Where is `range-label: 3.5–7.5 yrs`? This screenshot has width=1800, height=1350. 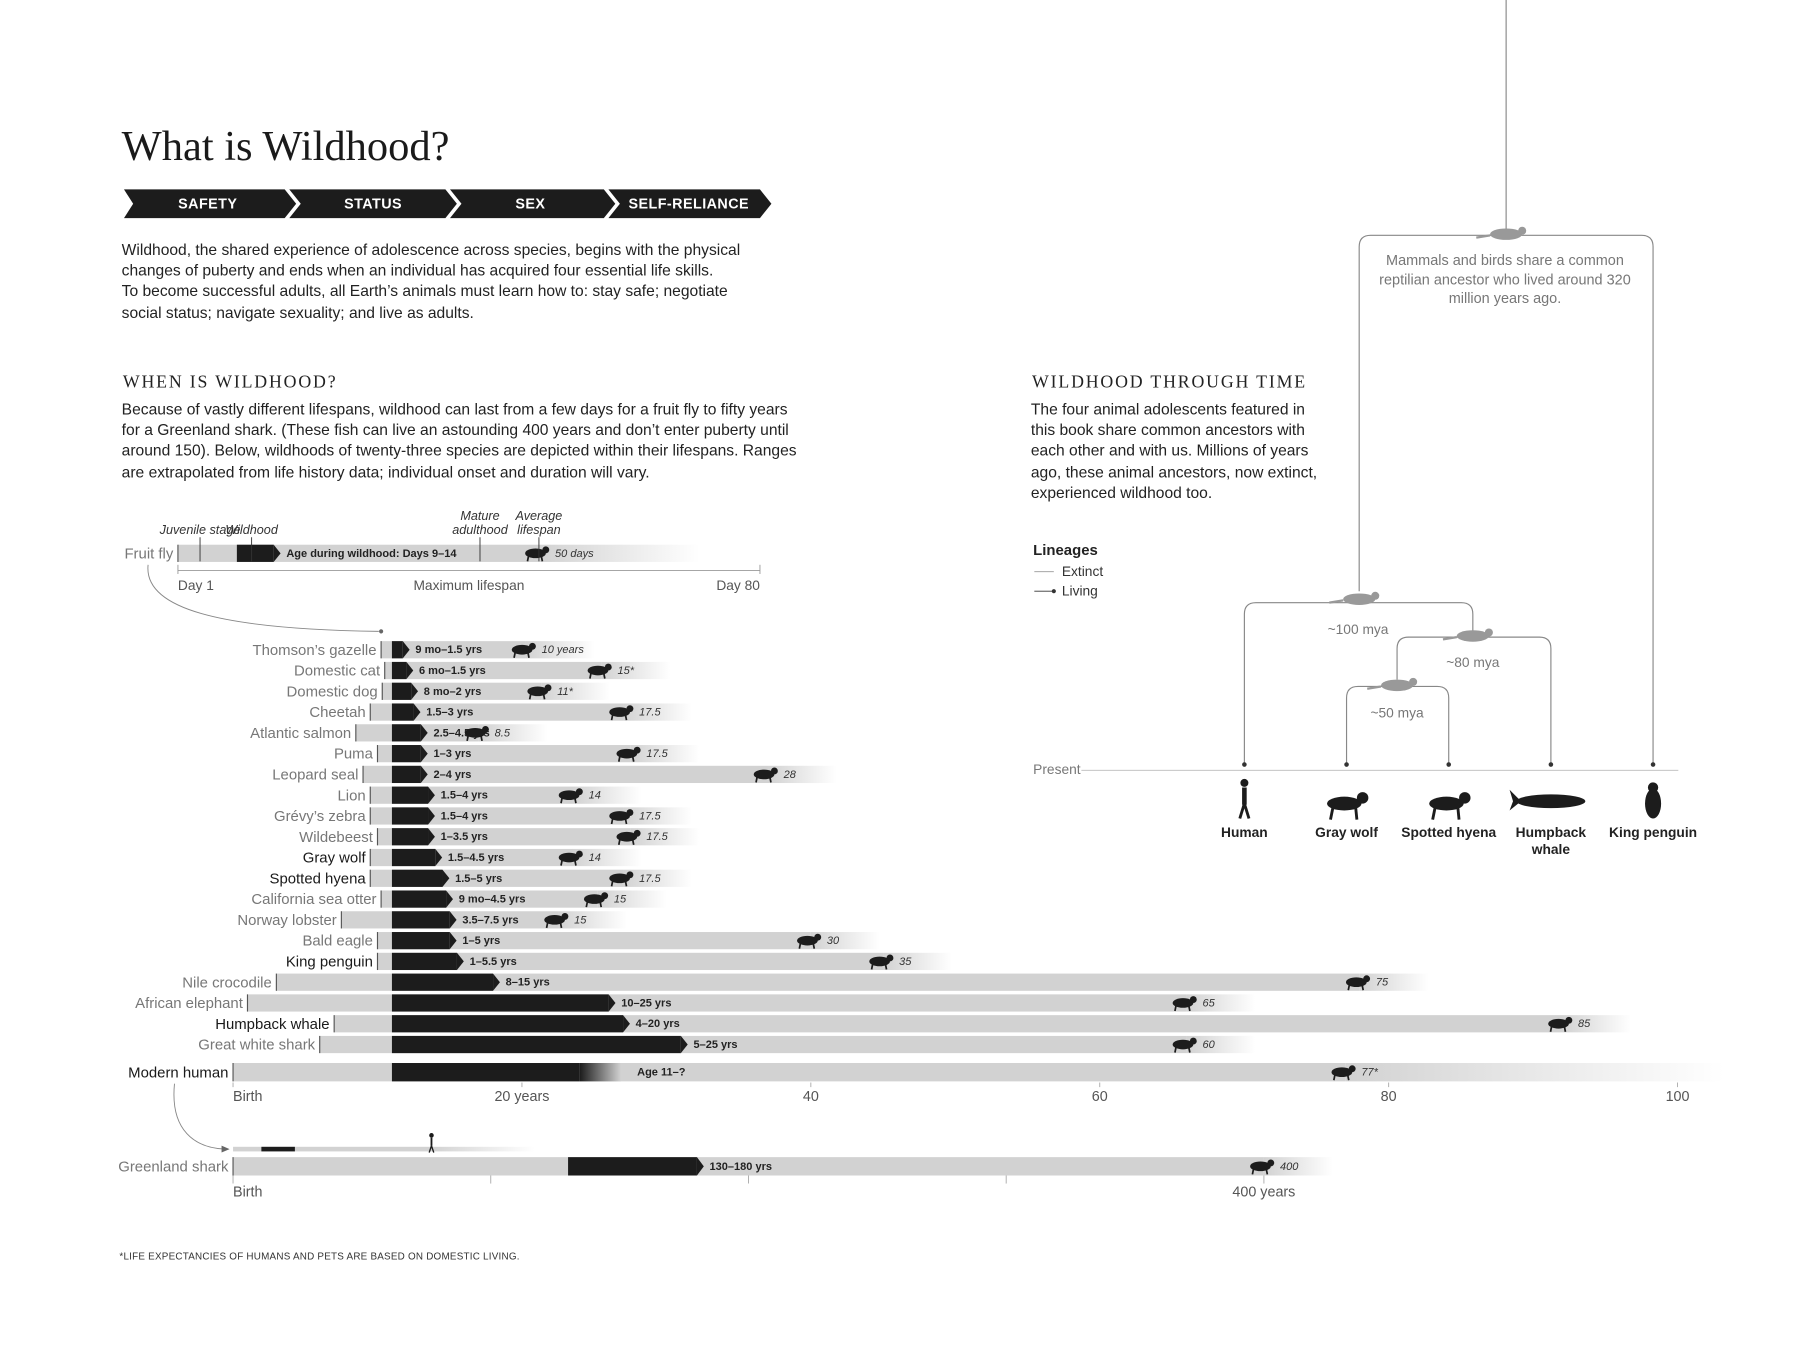
range-label: 3.5–7.5 yrs is located at coordinates (490, 920).